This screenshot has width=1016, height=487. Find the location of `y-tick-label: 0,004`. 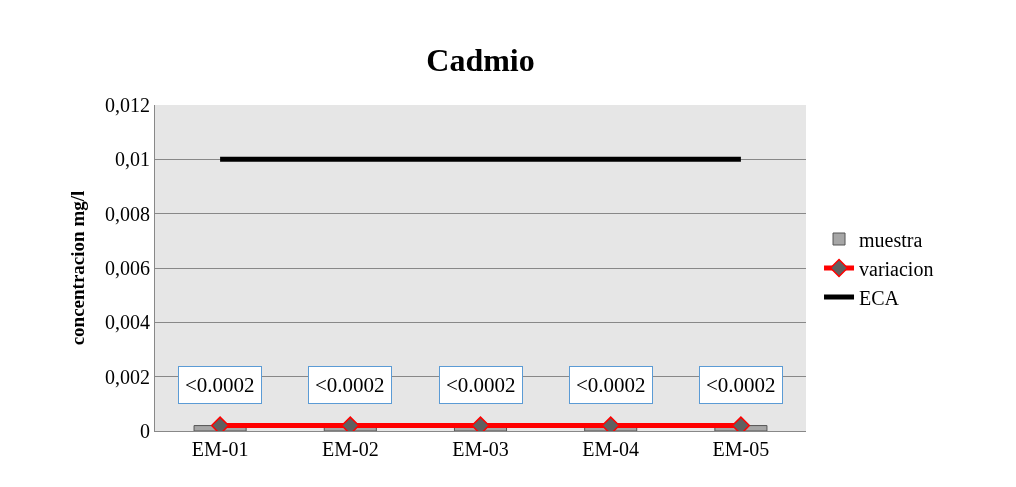

y-tick-label: 0,004 is located at coordinates (127, 322).